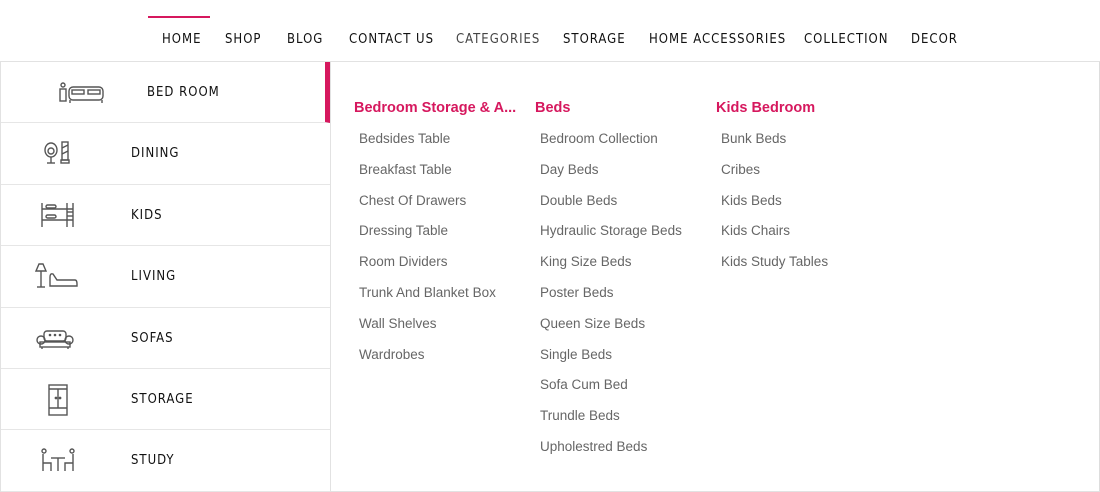 This screenshot has width=1100, height=492. I want to click on menu-link: King Size Beds, so click(586, 262).